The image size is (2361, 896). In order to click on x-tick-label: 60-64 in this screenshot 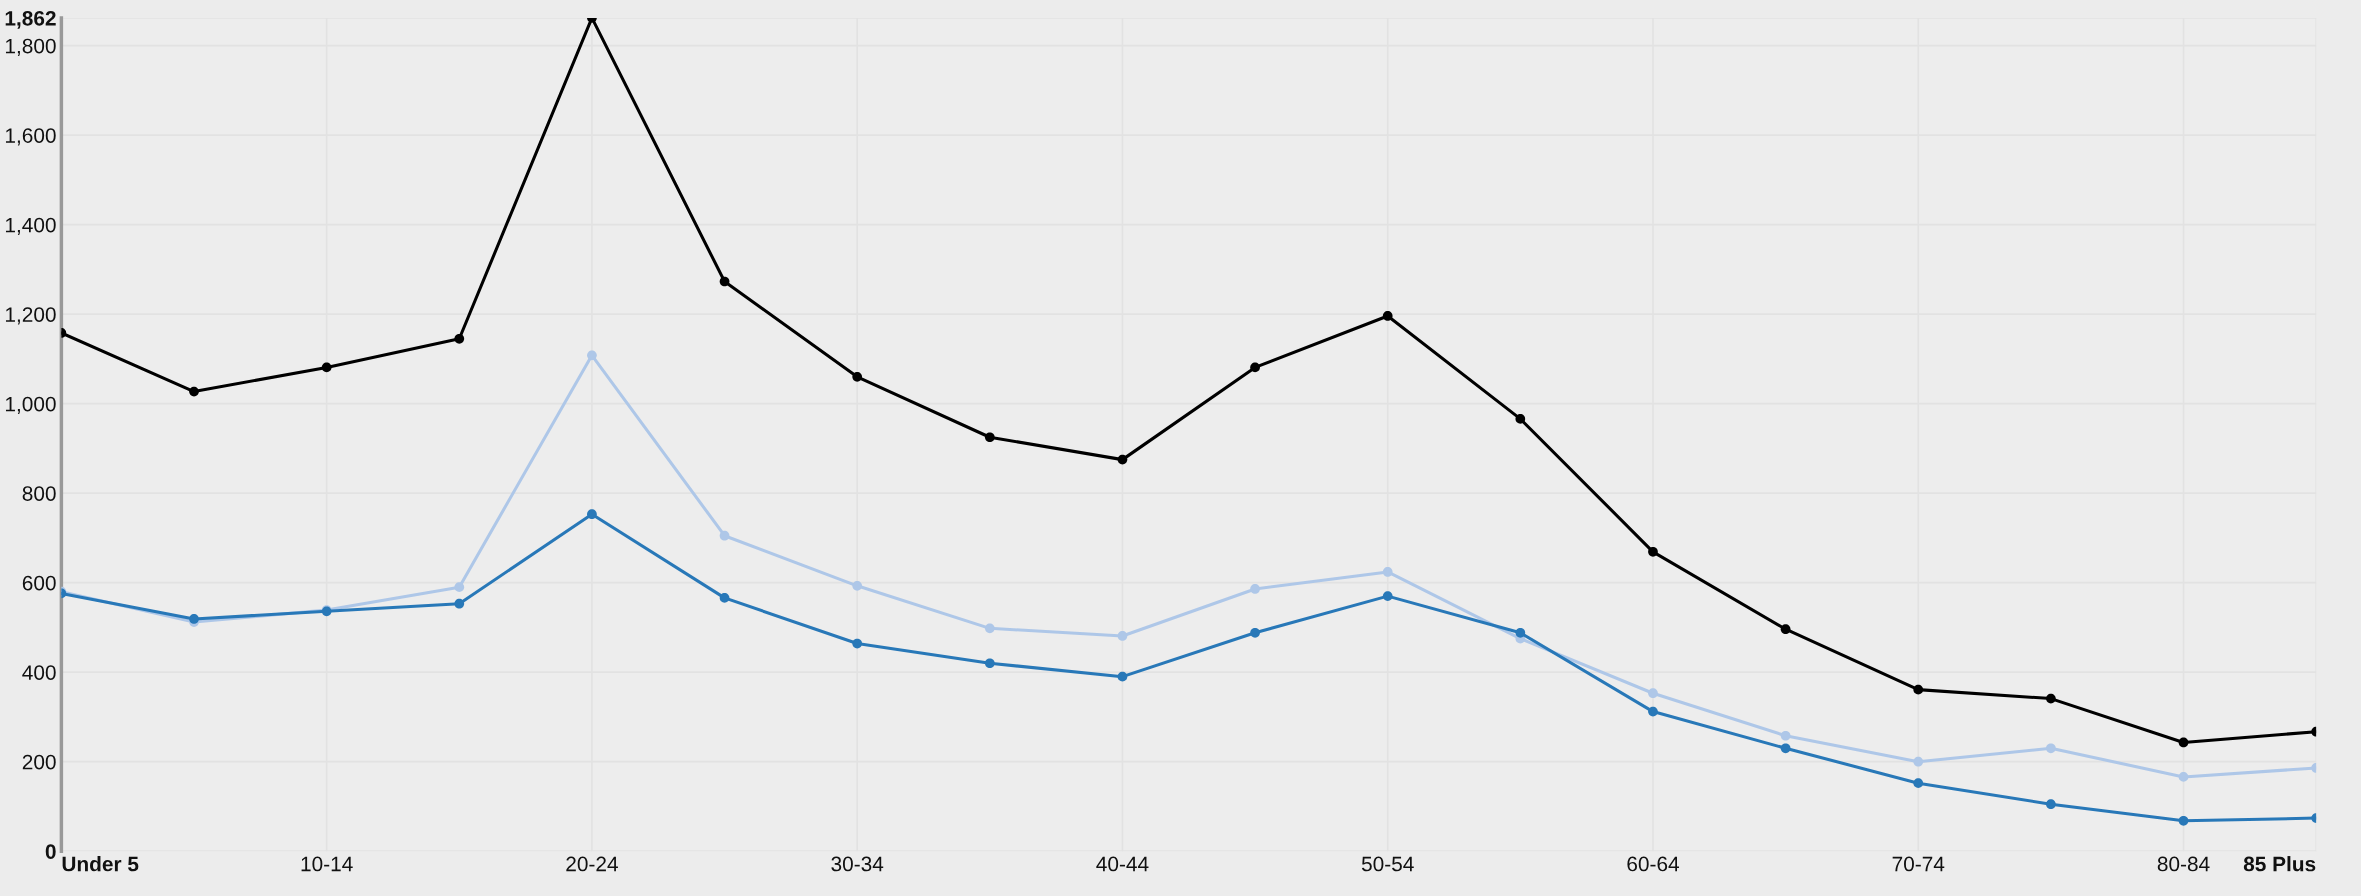, I will do `click(1653, 864)`.